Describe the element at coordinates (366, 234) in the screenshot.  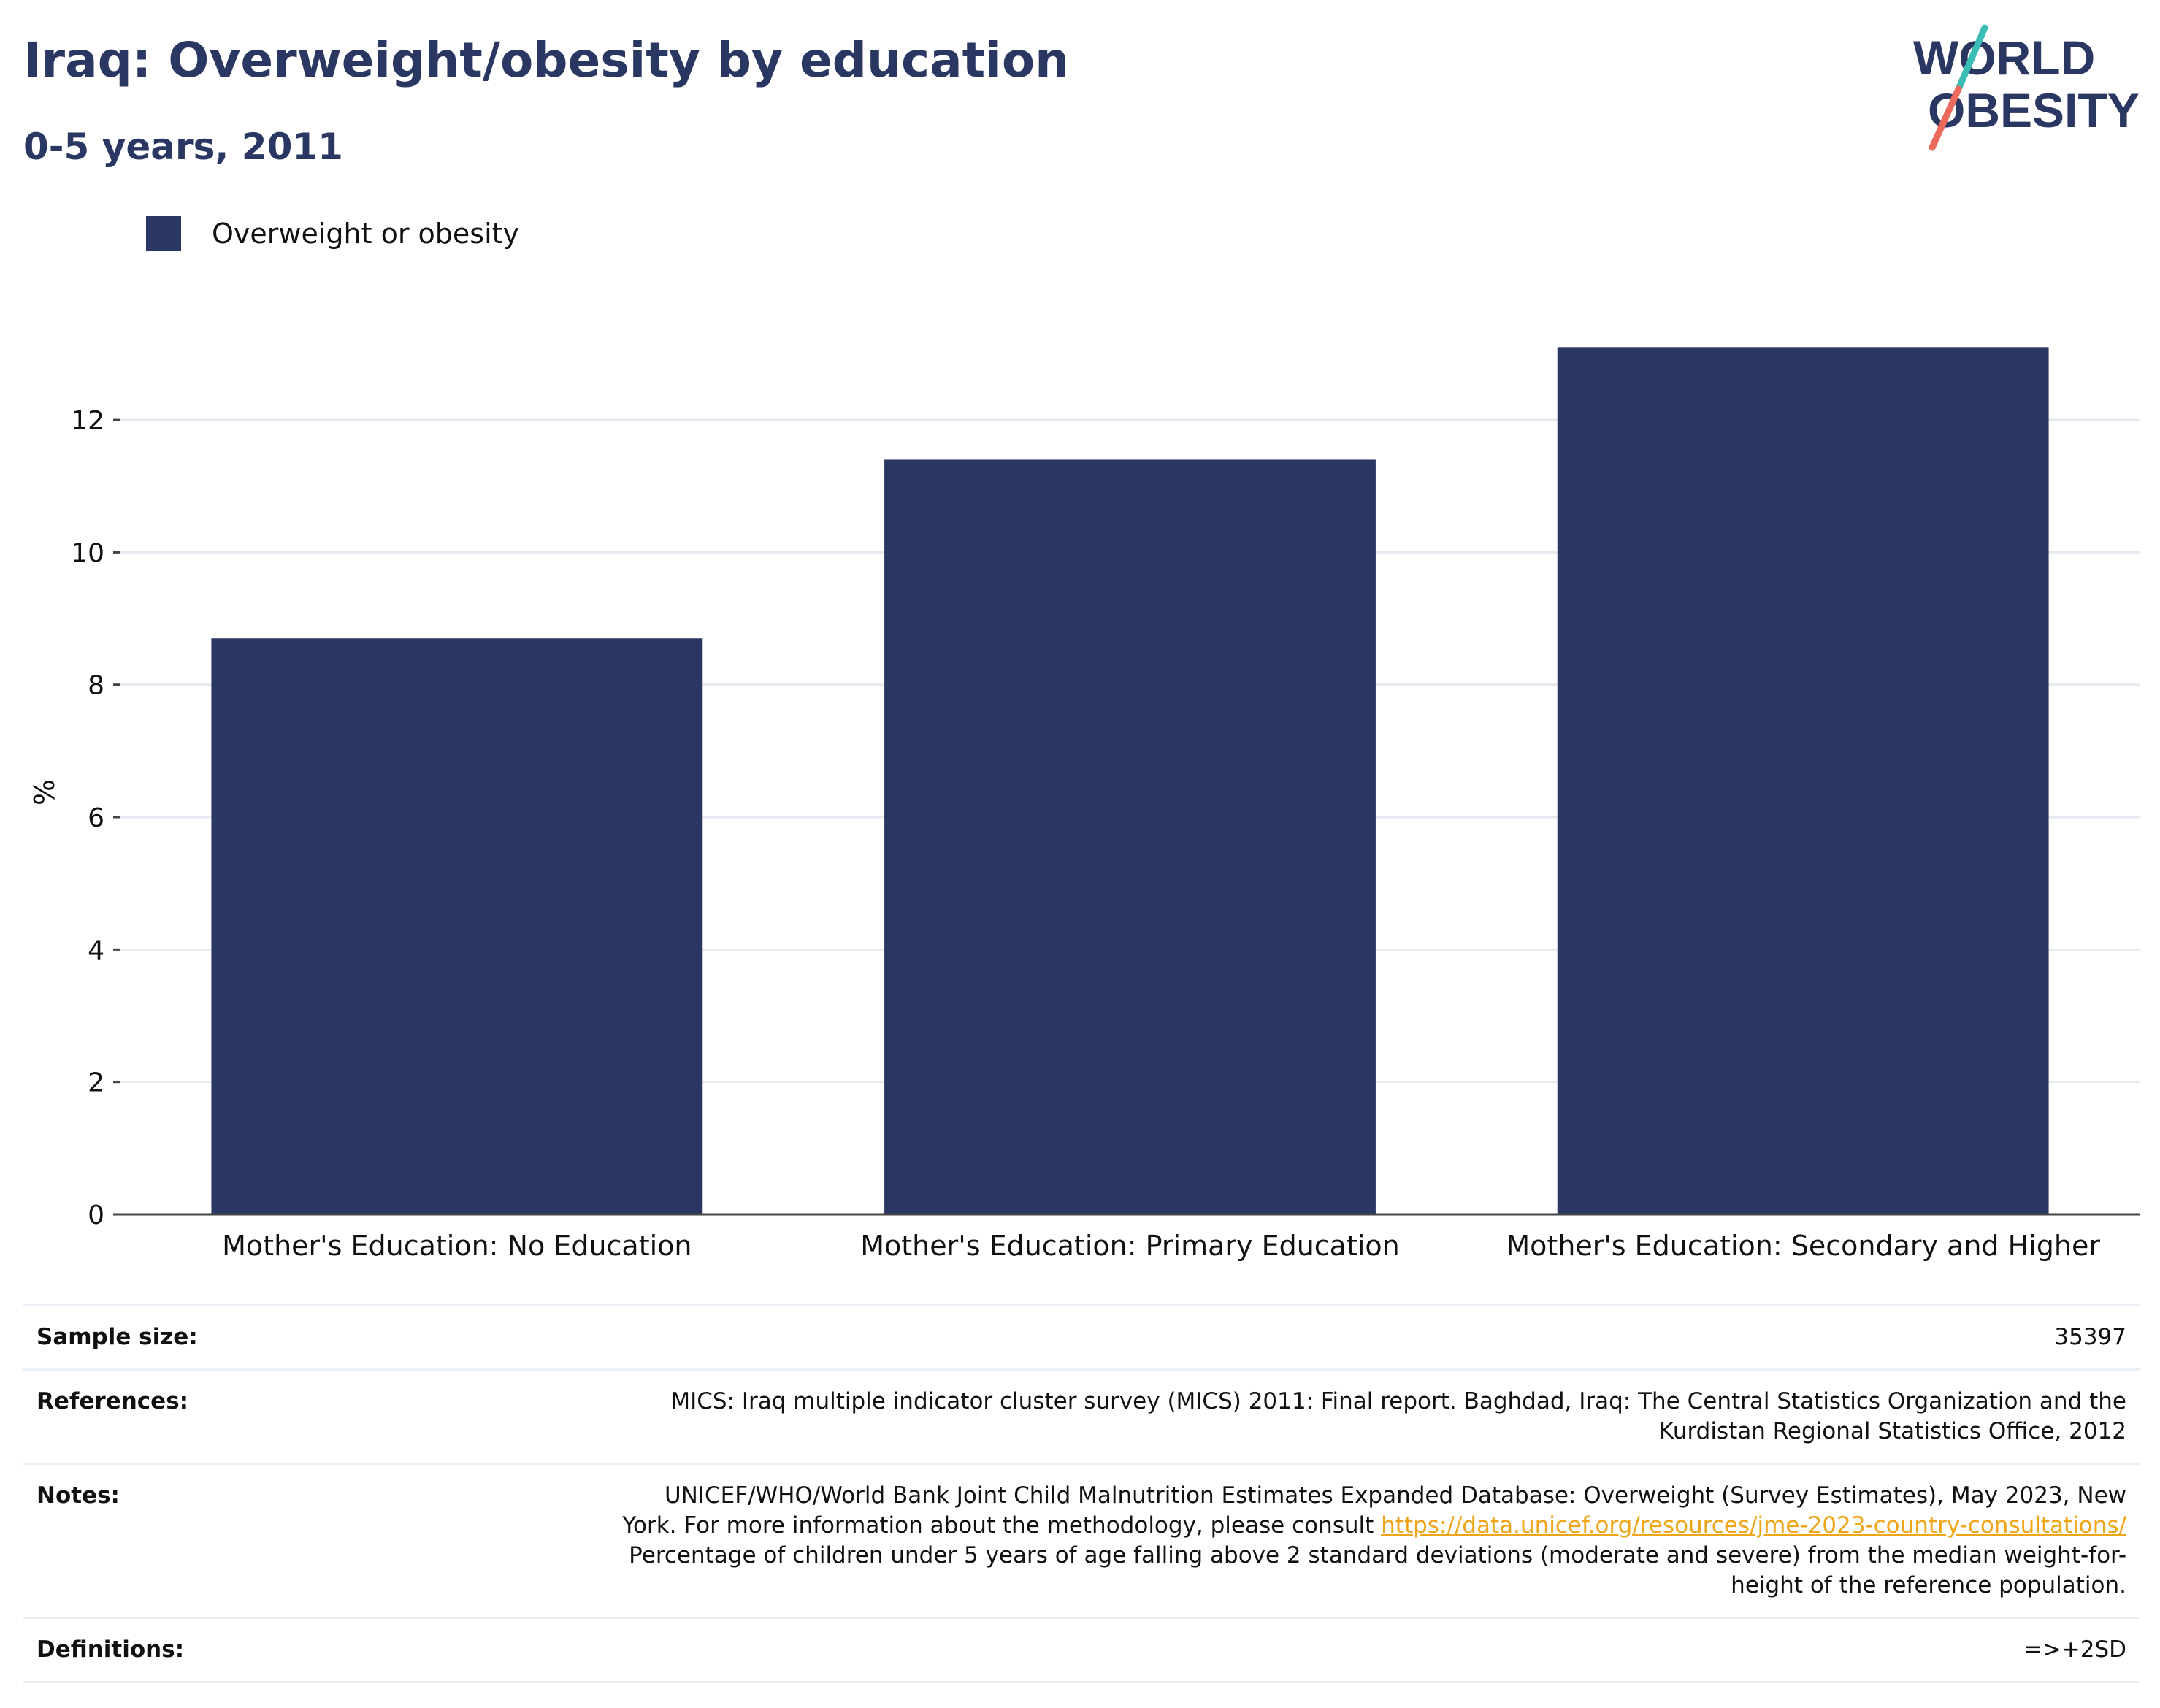
I see `legend-label: Overweight or obesity` at that location.